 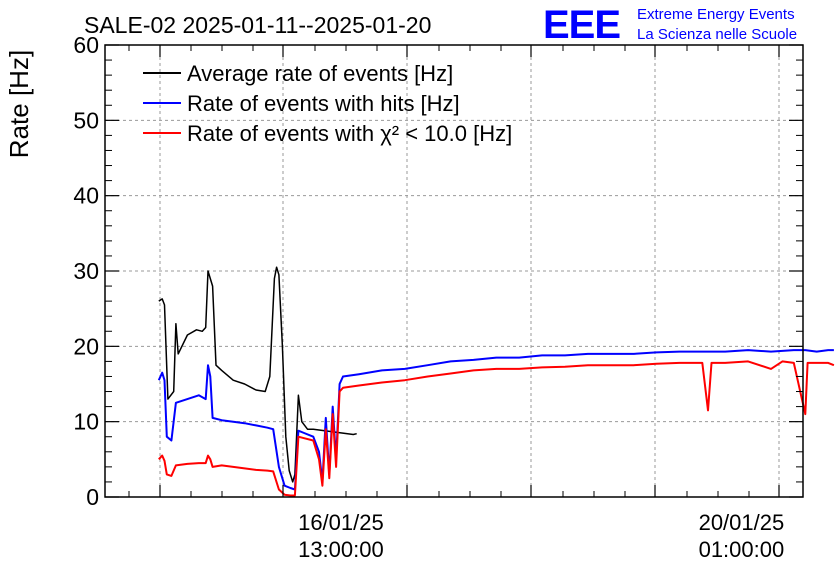 What do you see at coordinates (716, 14) in the screenshot?
I see `brand-line-1: Extreme Energy Events` at bounding box center [716, 14].